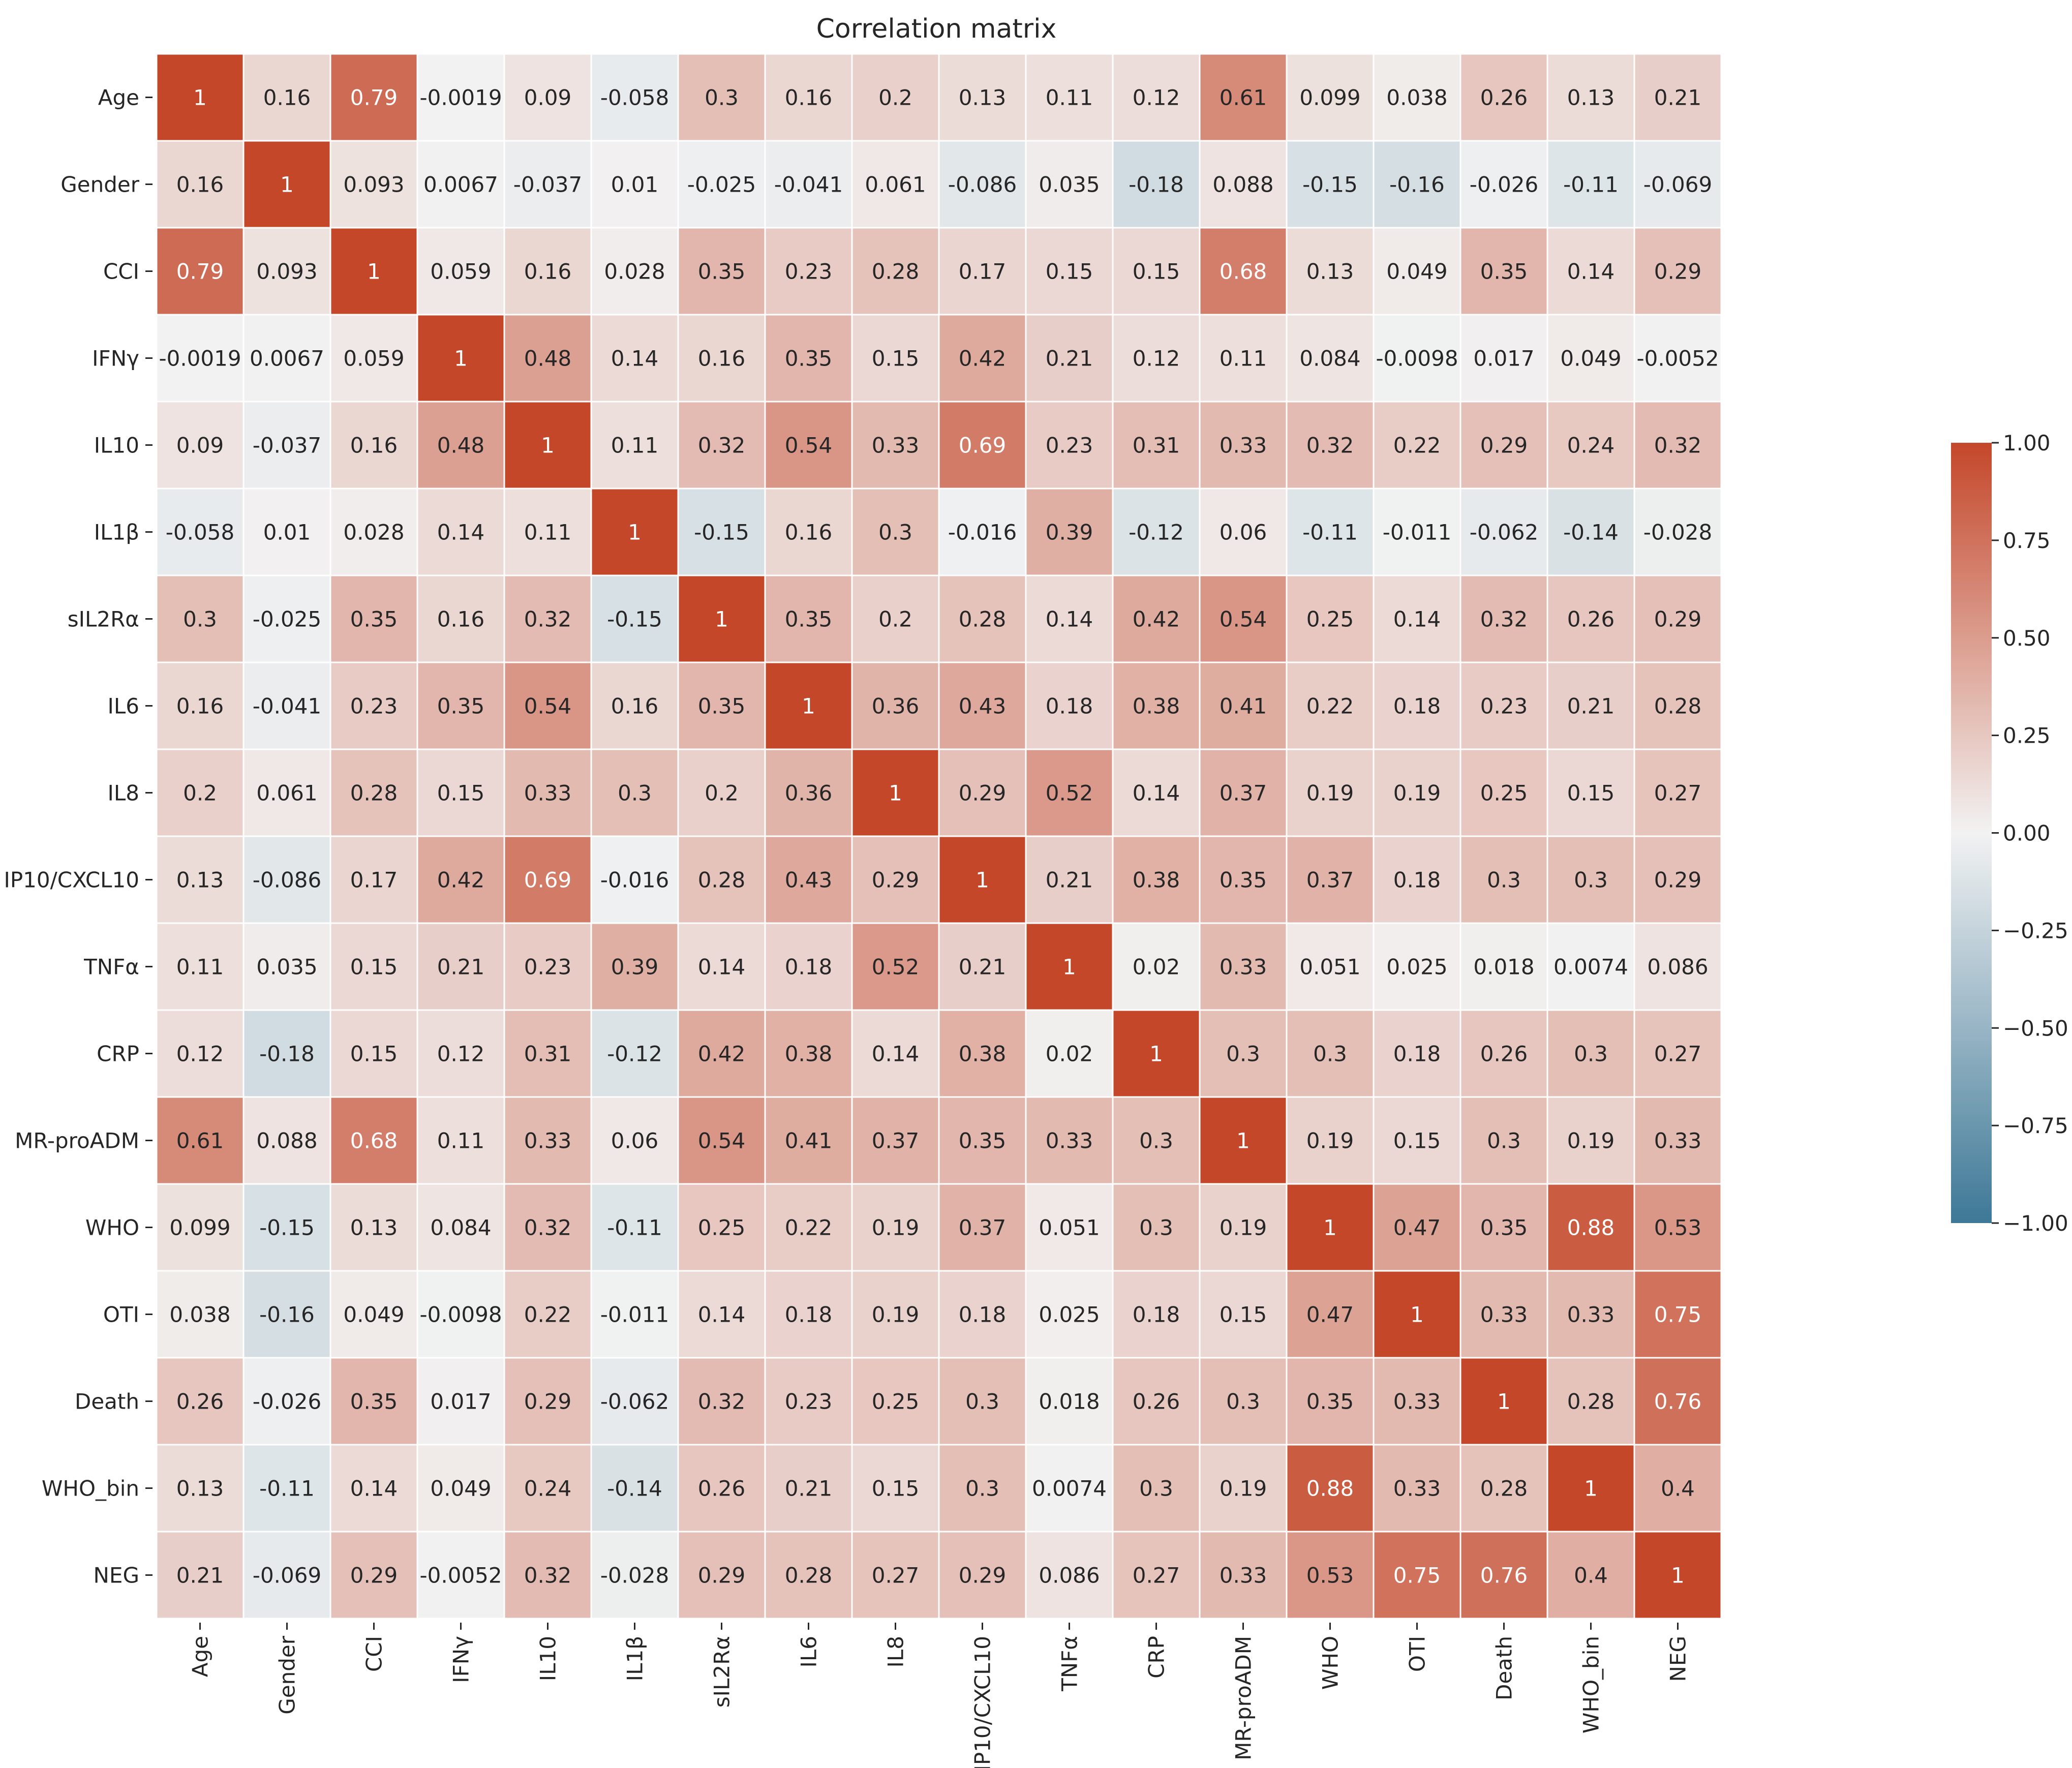 The image size is (2072, 1768). Describe the element at coordinates (460, 271) in the screenshot. I see `cell-value-label: 0.059` at that location.